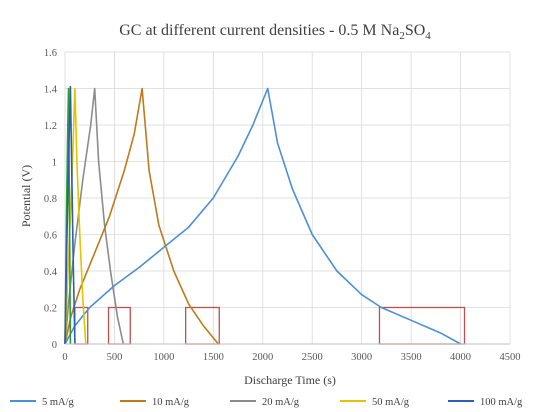  I want to click on x-tick-label: 0, so click(64, 357).